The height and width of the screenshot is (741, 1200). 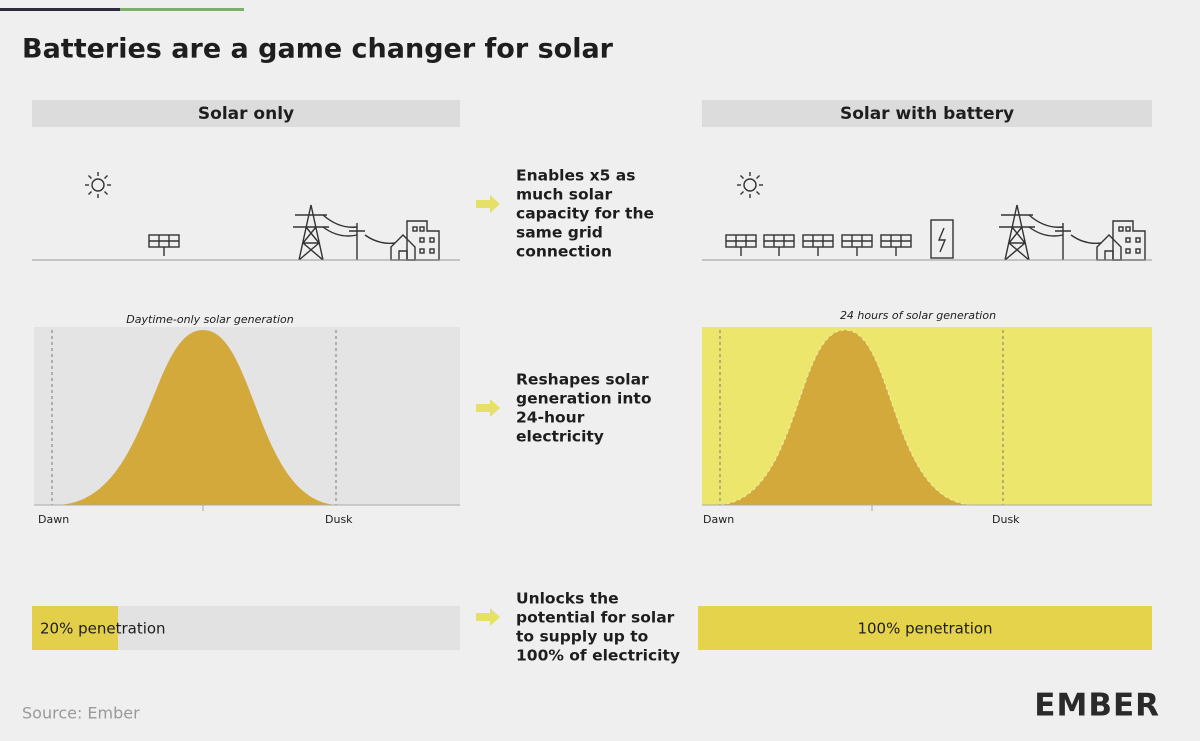 What do you see at coordinates (582, 380) in the screenshot?
I see `benefit-text: Reshapes solar` at bounding box center [582, 380].